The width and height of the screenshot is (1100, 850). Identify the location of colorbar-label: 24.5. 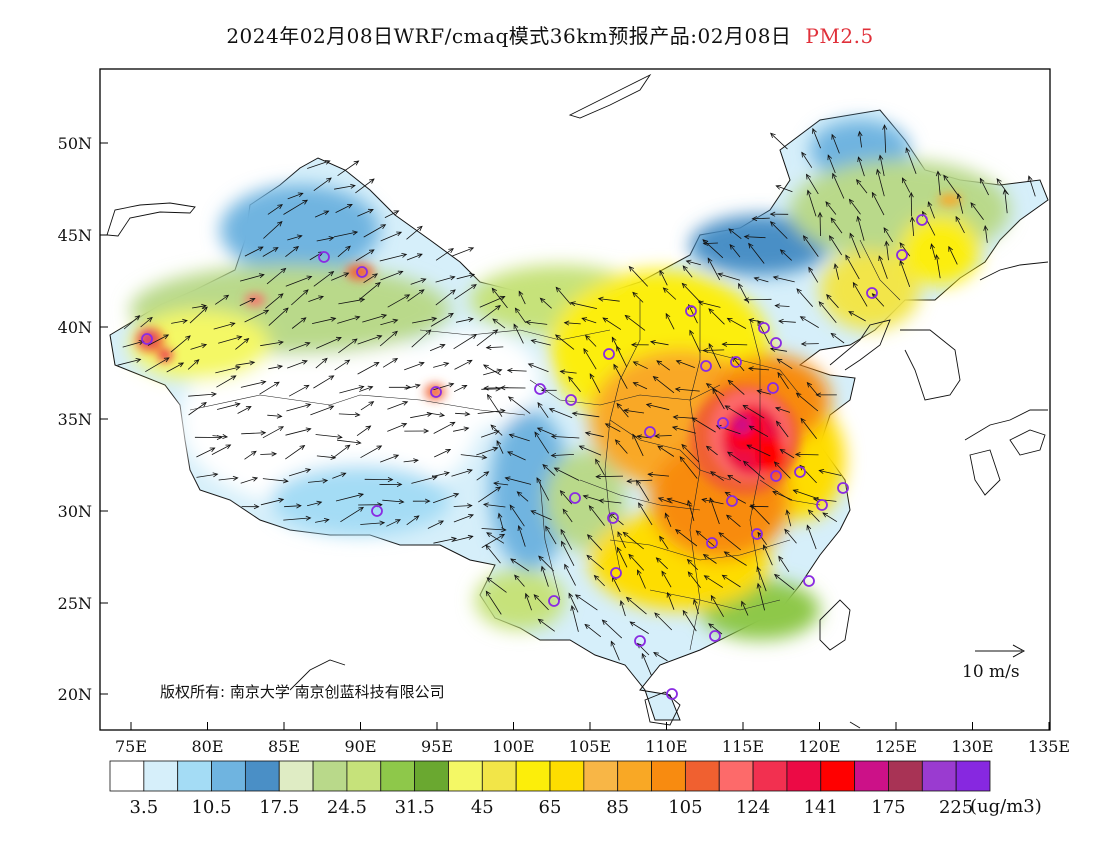
(347, 807).